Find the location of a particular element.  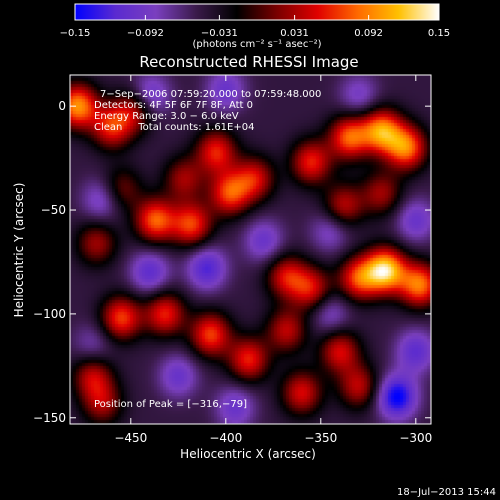

colorbar-tick-label: 0.092 is located at coordinates (368, 33).